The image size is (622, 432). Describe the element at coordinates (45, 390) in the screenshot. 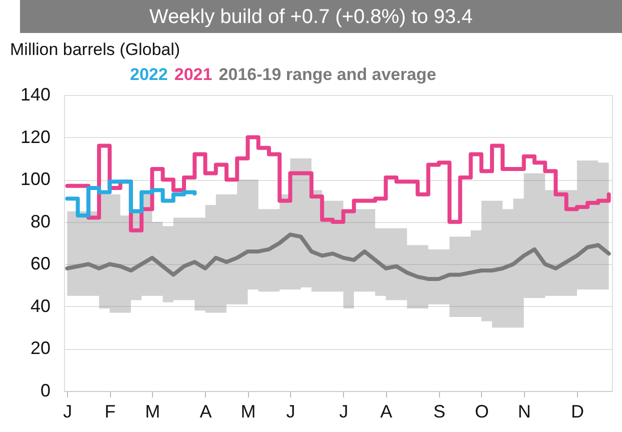

I see `y-tick-label: 0` at that location.